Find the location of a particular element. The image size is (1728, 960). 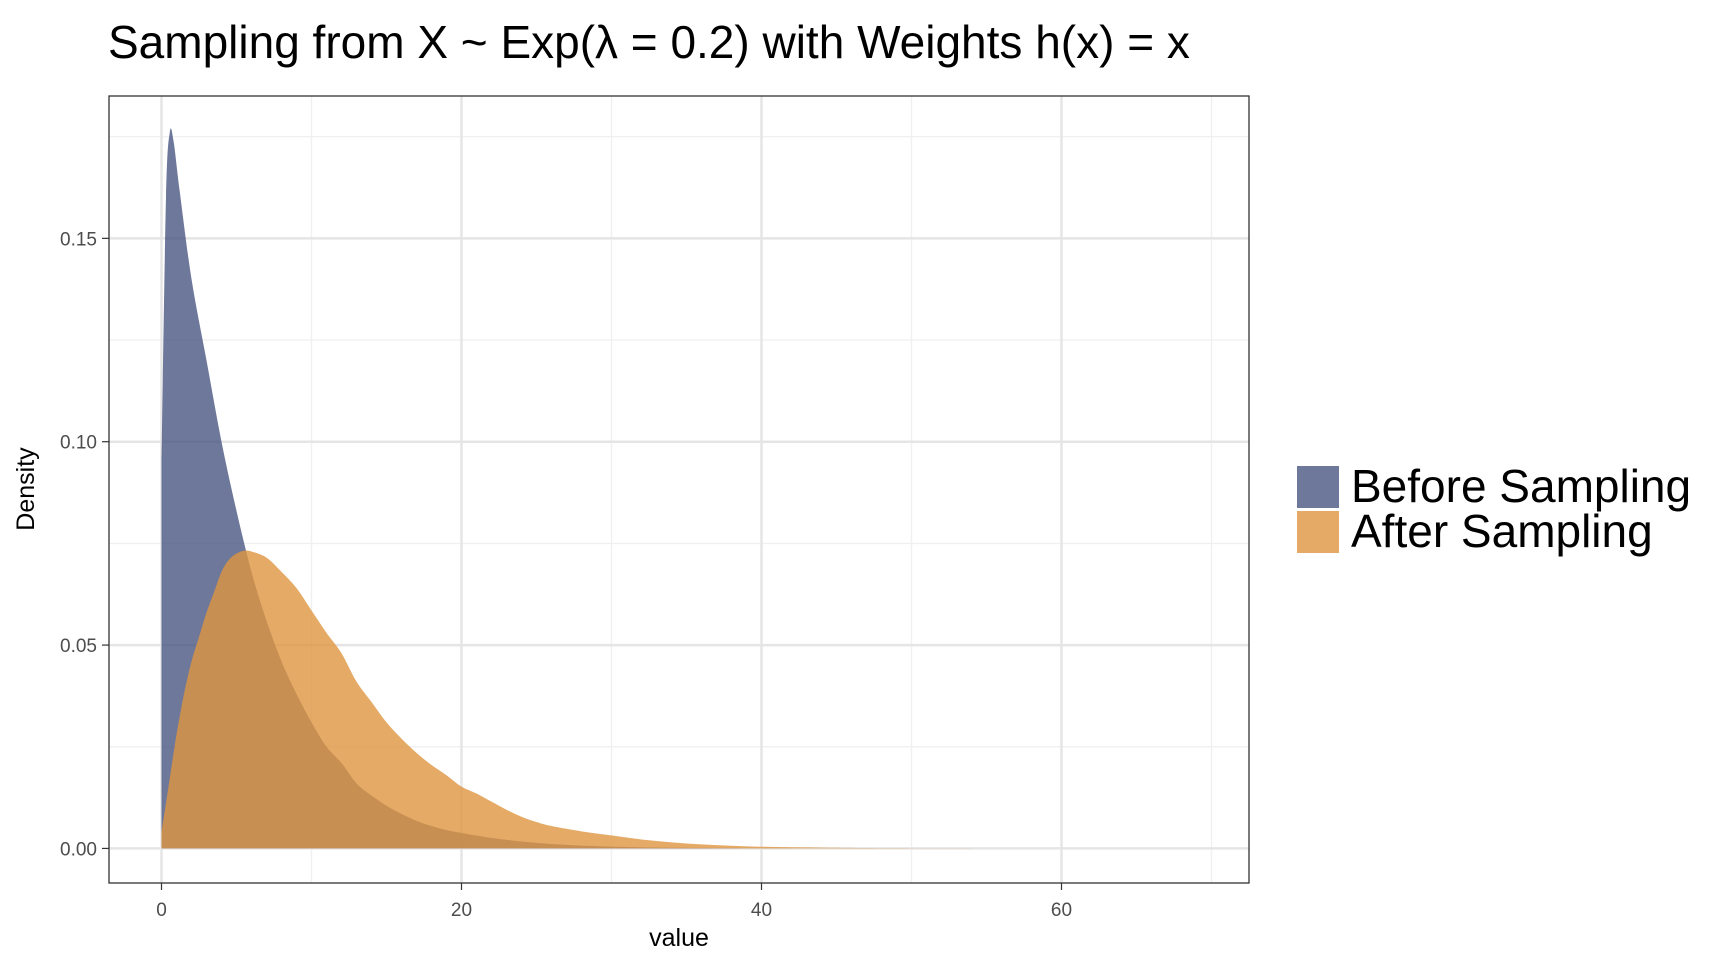

y-tick-label: 0.10 is located at coordinates (78, 443).